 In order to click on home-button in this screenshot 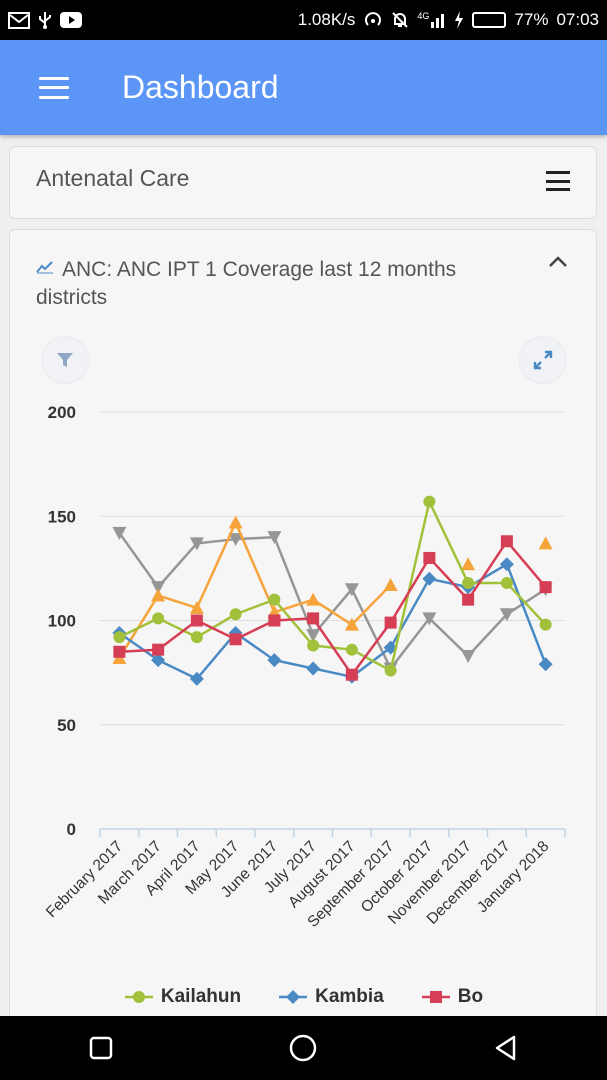, I will do `click(303, 1048)`.